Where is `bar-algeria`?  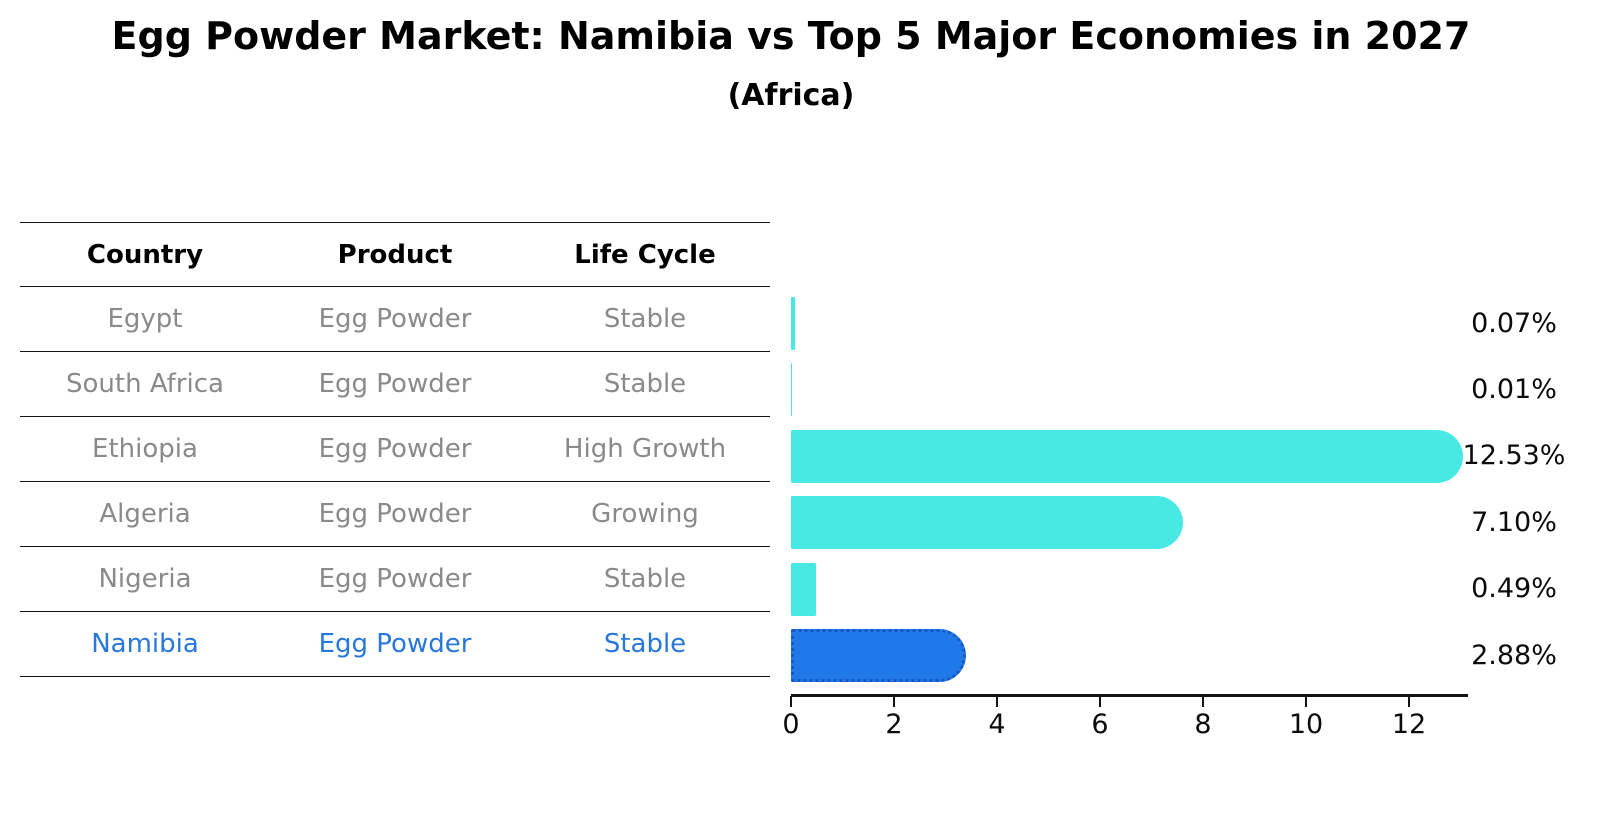
bar-algeria is located at coordinates (987, 523).